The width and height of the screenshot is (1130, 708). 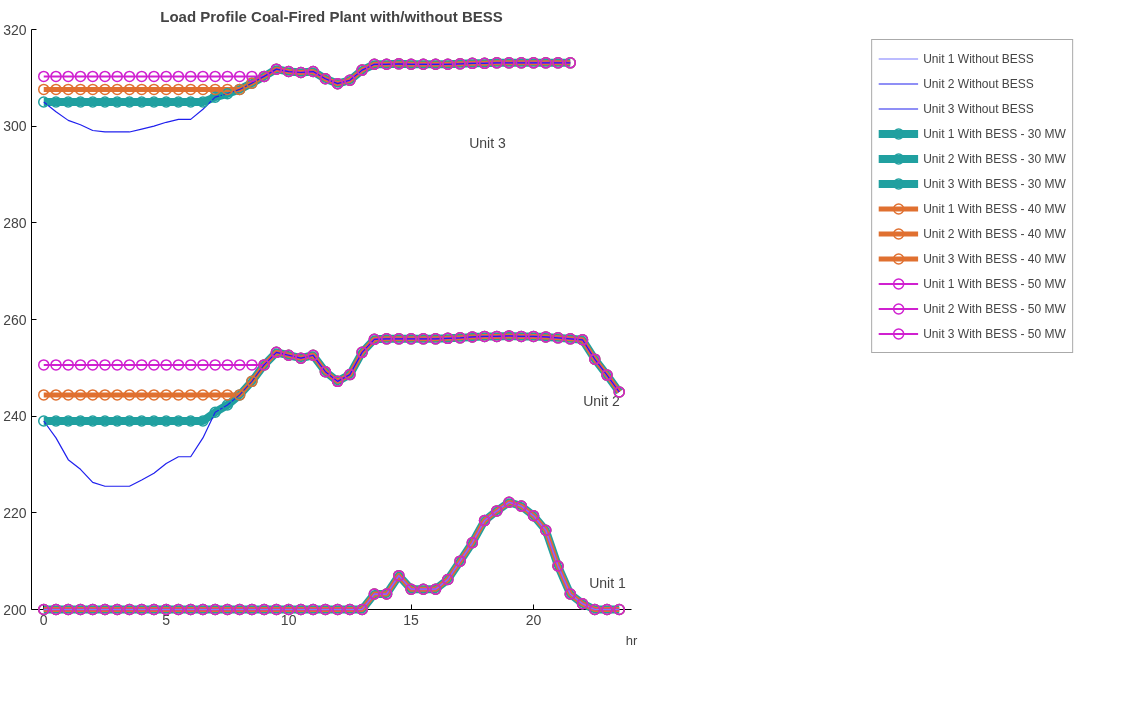 What do you see at coordinates (15, 126) in the screenshot?
I see `y-tick-label: 300` at bounding box center [15, 126].